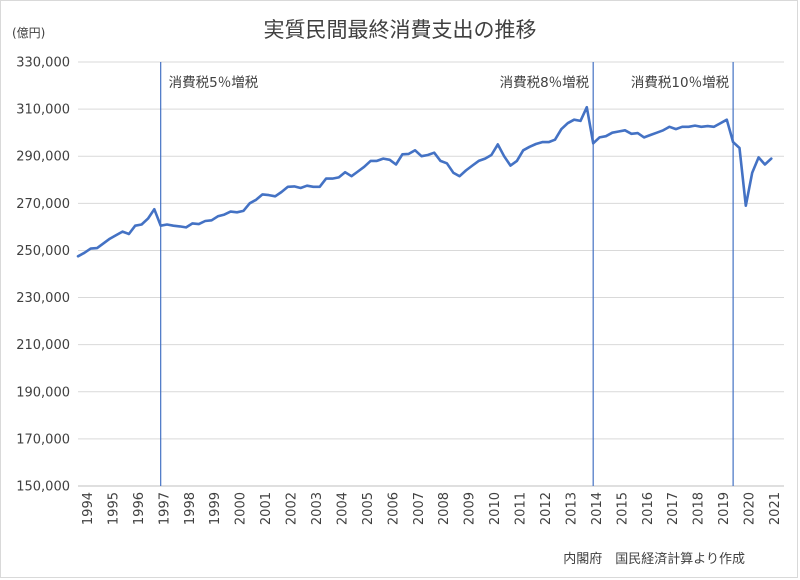 The image size is (800, 580). What do you see at coordinates (43, 298) in the screenshot?
I see `y-tick-label: 230,000` at bounding box center [43, 298].